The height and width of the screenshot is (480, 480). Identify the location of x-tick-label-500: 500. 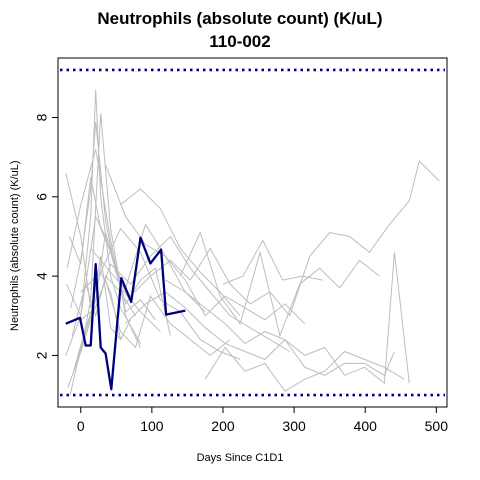
(437, 426).